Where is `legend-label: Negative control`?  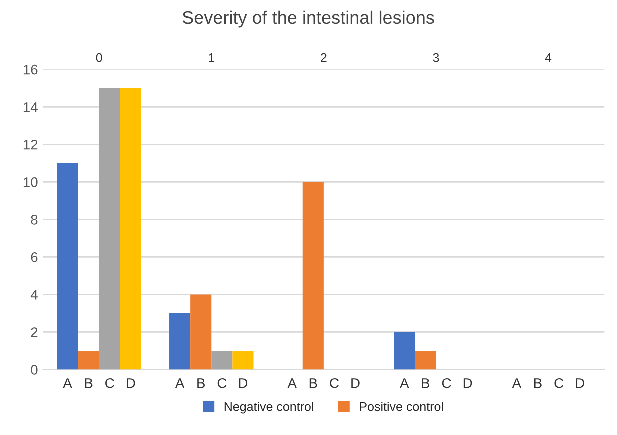
legend-label: Negative control is located at coordinates (269, 408).